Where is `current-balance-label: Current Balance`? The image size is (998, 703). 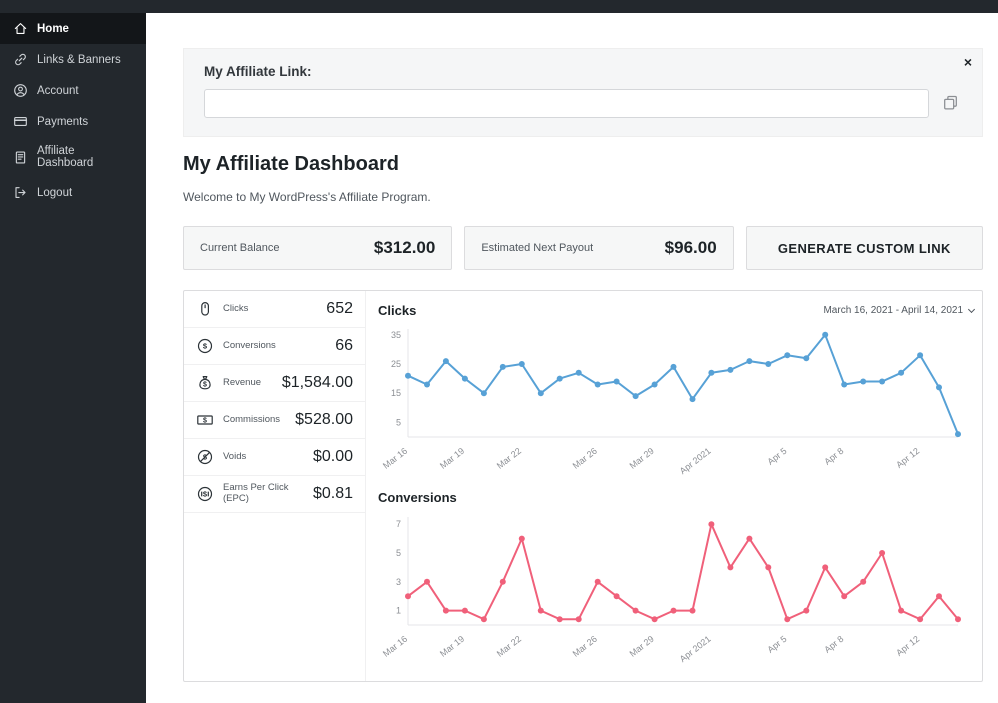 current-balance-label: Current Balance is located at coordinates (240, 248).